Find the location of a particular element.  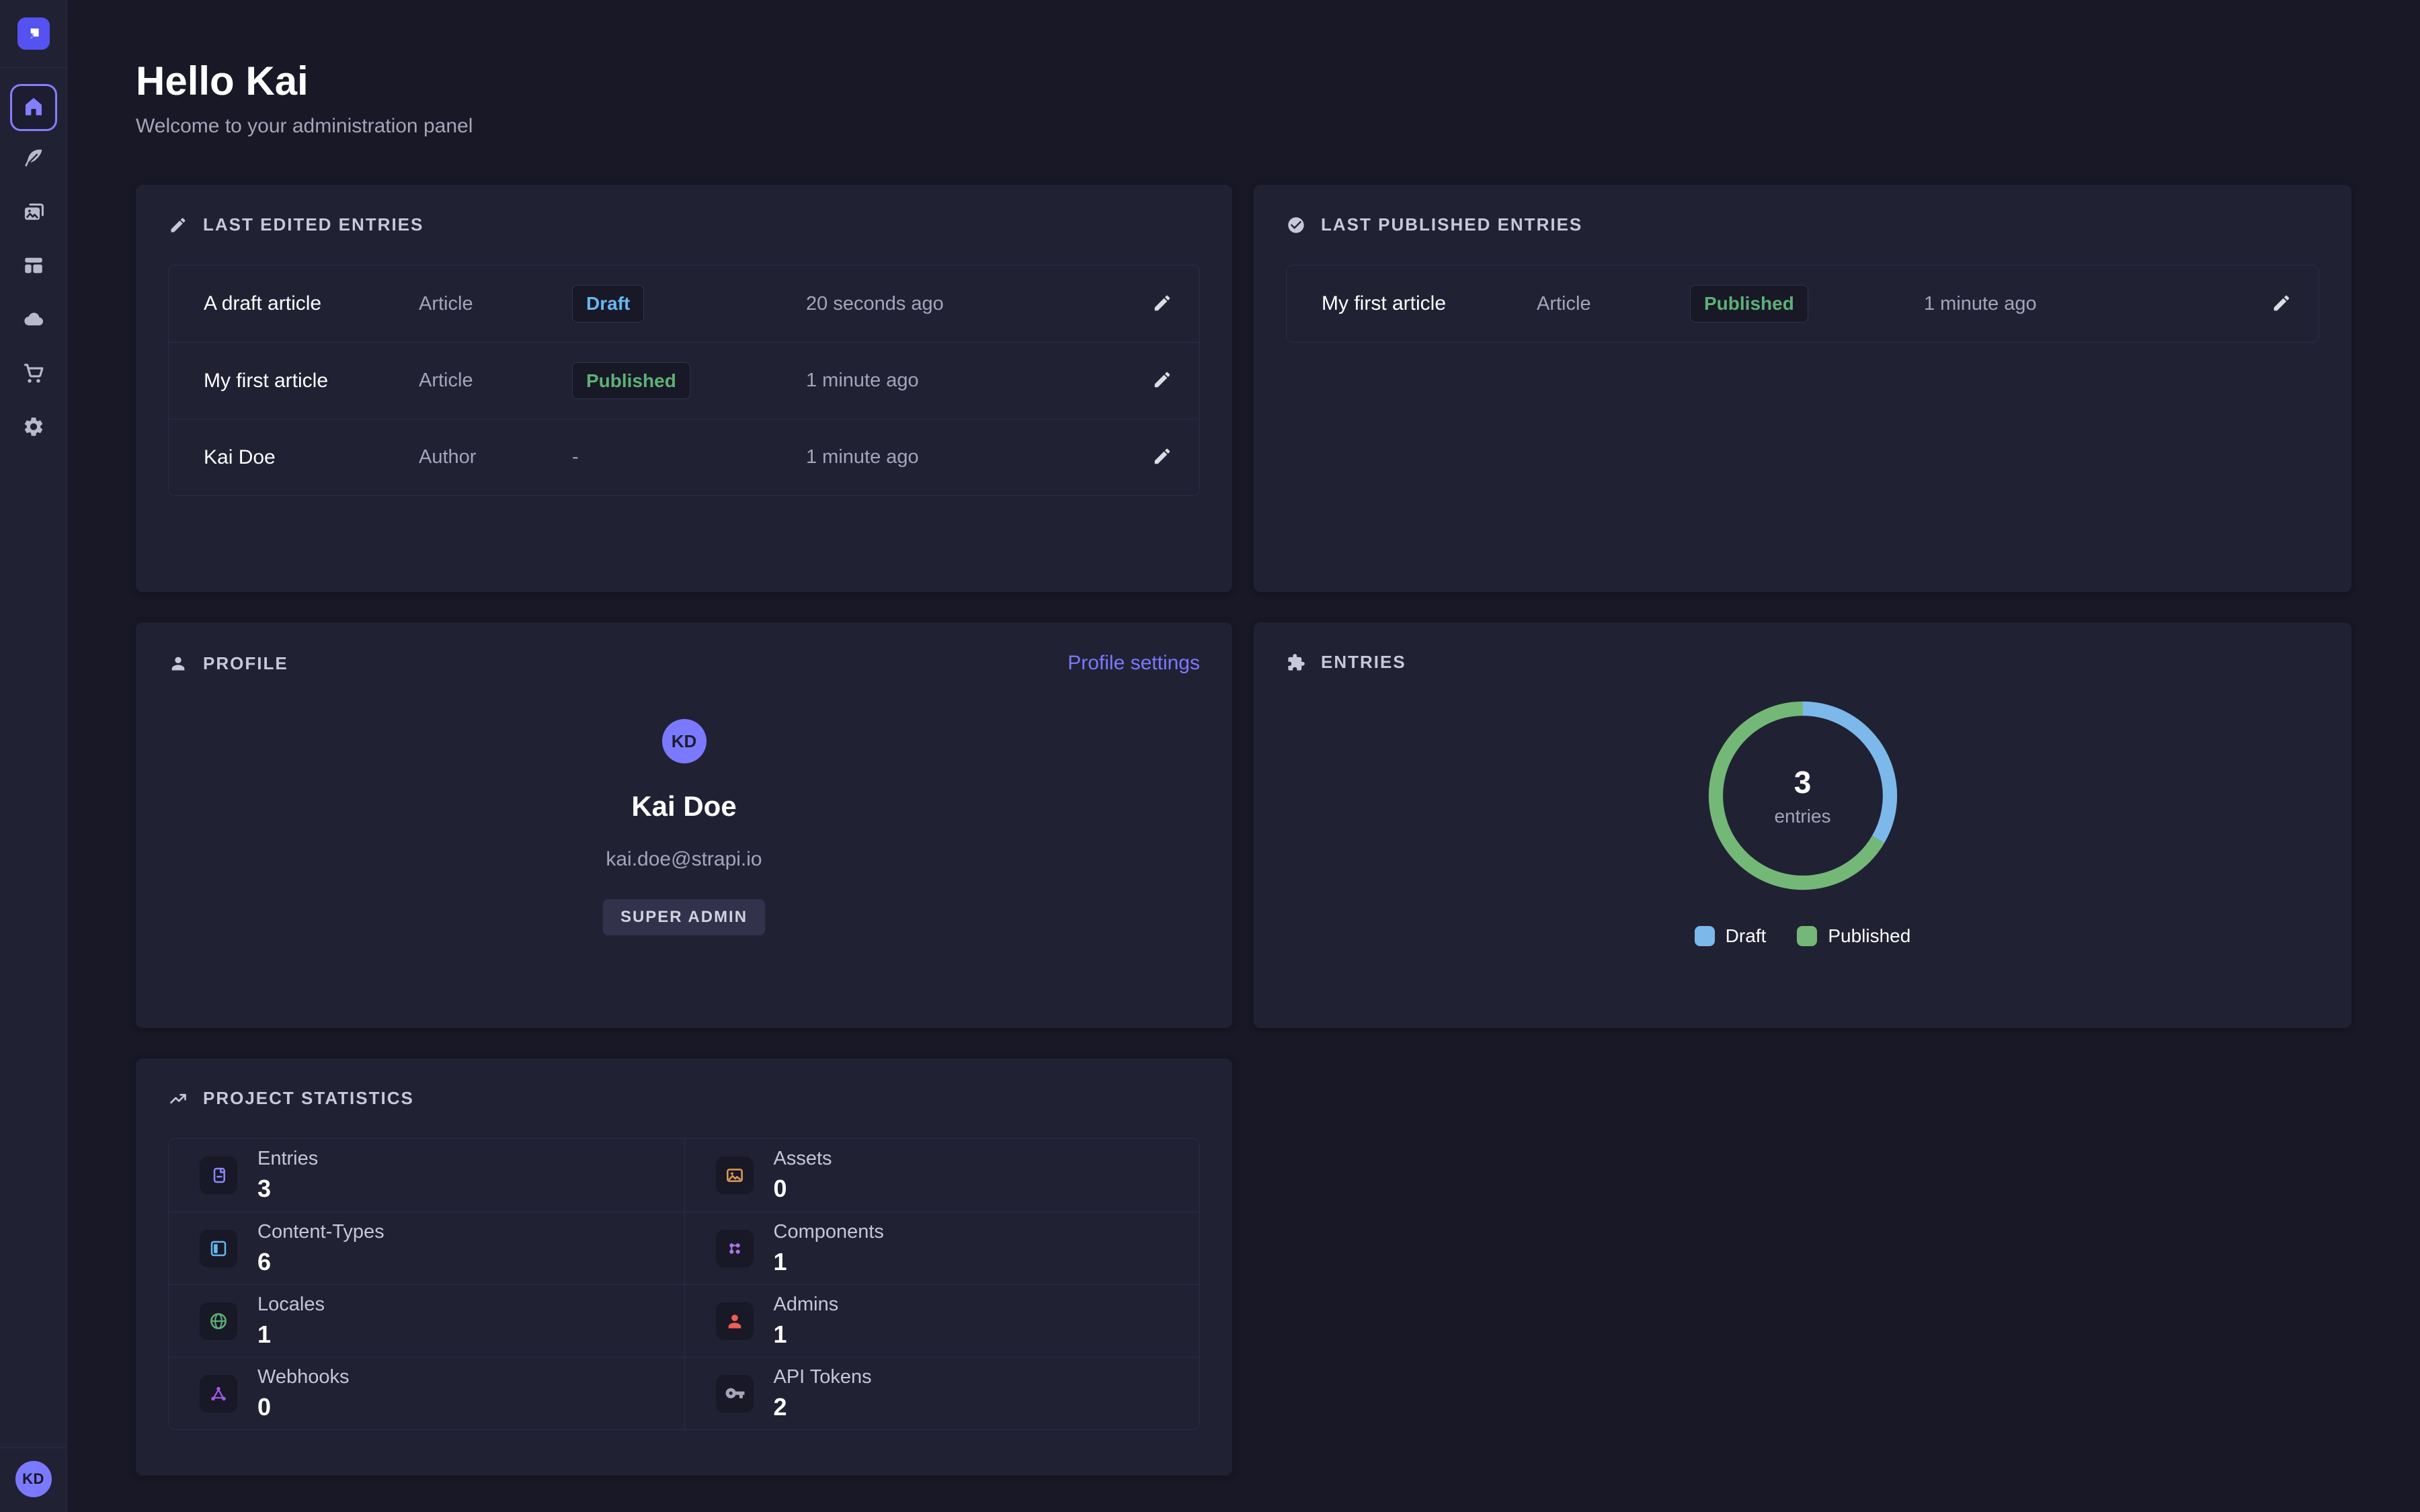

user-avatar-menu: KD is located at coordinates (33, 1479).